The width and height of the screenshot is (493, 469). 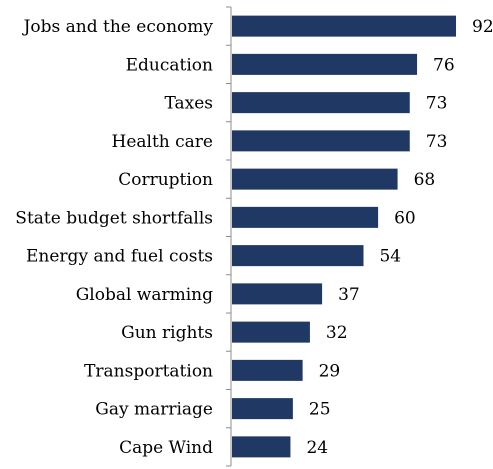 What do you see at coordinates (163, 142) in the screenshot?
I see `category-label: Health care` at bounding box center [163, 142].